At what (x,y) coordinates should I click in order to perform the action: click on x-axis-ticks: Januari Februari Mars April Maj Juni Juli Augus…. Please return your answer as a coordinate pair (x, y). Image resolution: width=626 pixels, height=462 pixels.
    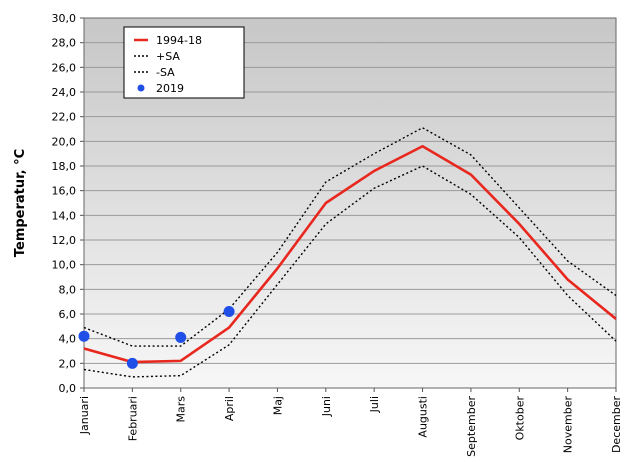
    Looking at the image, I should click on (350, 422).